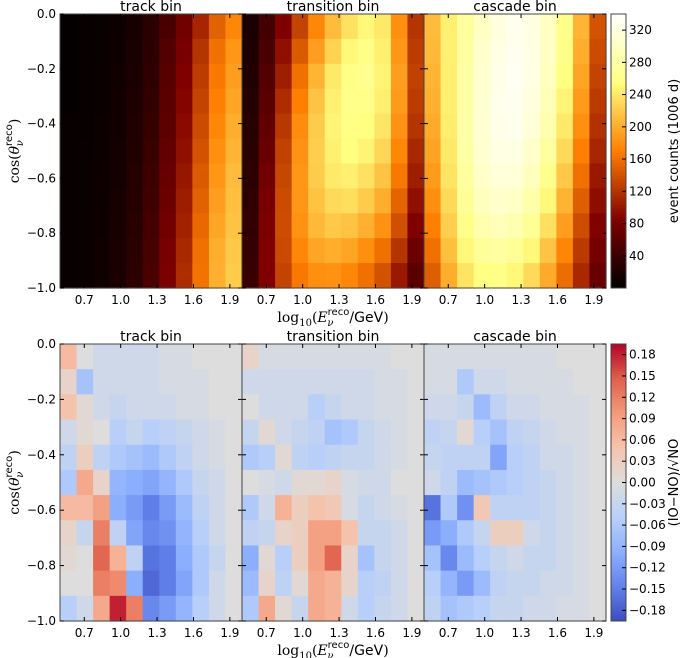 This screenshot has height=658, width=685. I want to click on panel-transition-bin: transition bin 0.7 1.0 1.3 1.6 1.9, so click(333, 484).